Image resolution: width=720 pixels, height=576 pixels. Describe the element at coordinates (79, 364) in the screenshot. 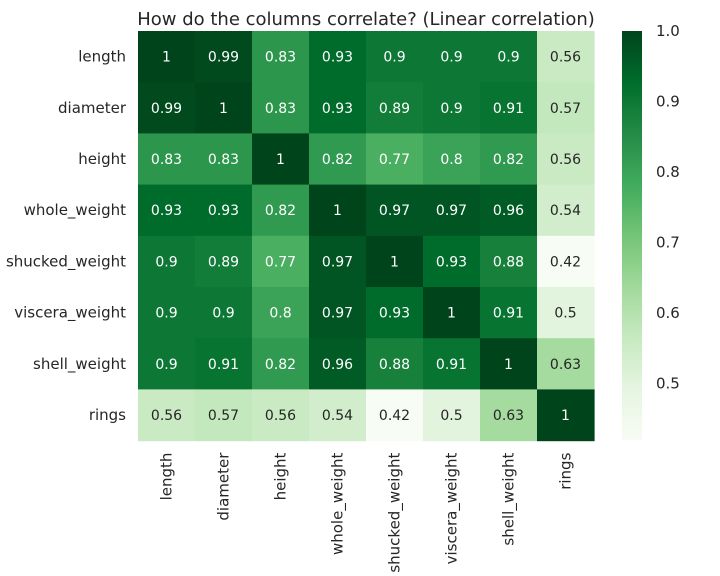

I see `row-label: shell_weight` at that location.